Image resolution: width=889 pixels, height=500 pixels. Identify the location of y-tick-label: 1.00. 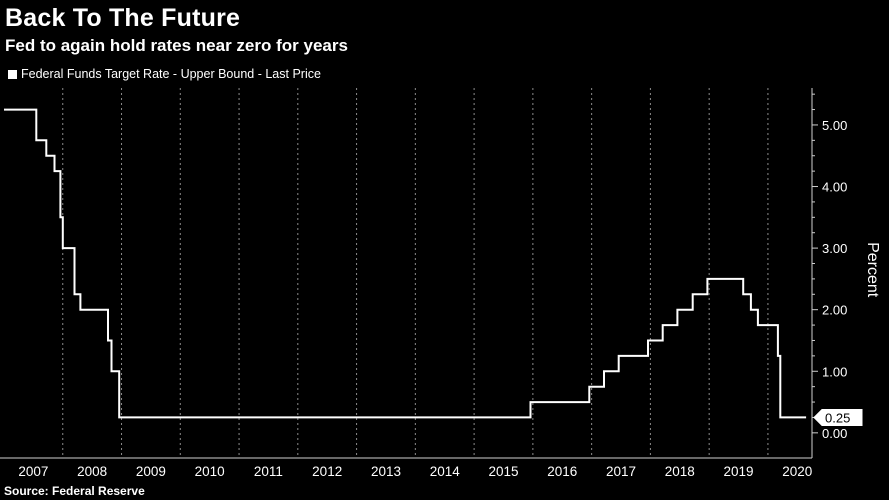
(834, 371).